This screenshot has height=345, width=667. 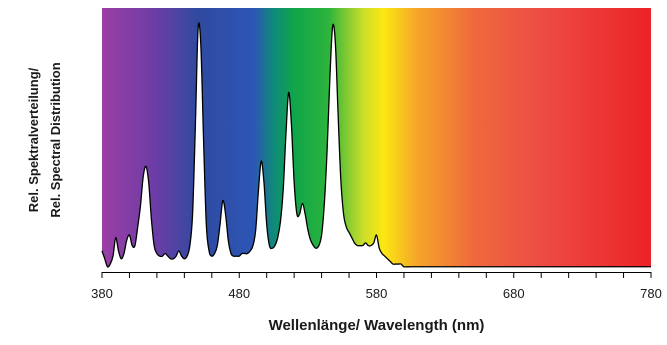 I want to click on x-tick-label: 680, so click(x=514, y=293).